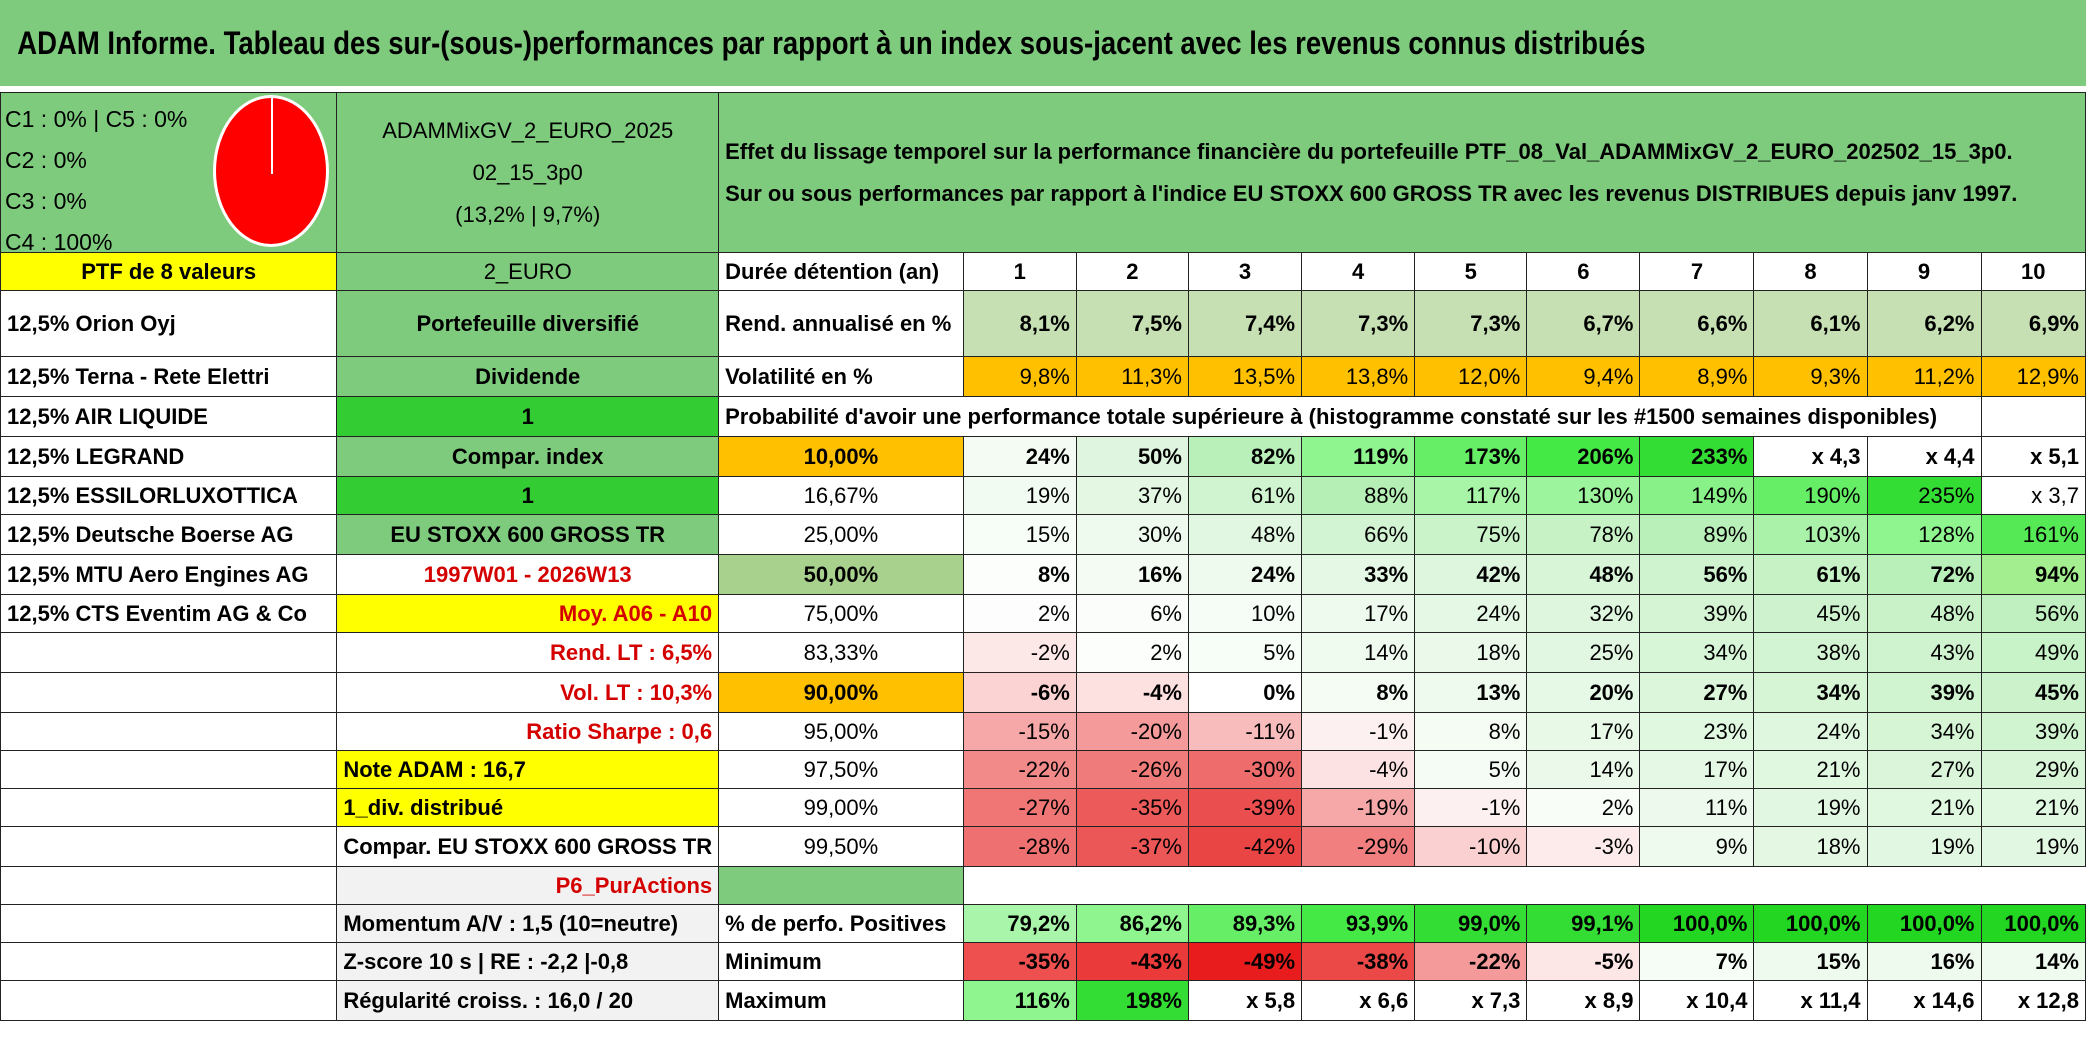  What do you see at coordinates (1583, 613) in the screenshot?
I see `proba-value: 32%` at bounding box center [1583, 613].